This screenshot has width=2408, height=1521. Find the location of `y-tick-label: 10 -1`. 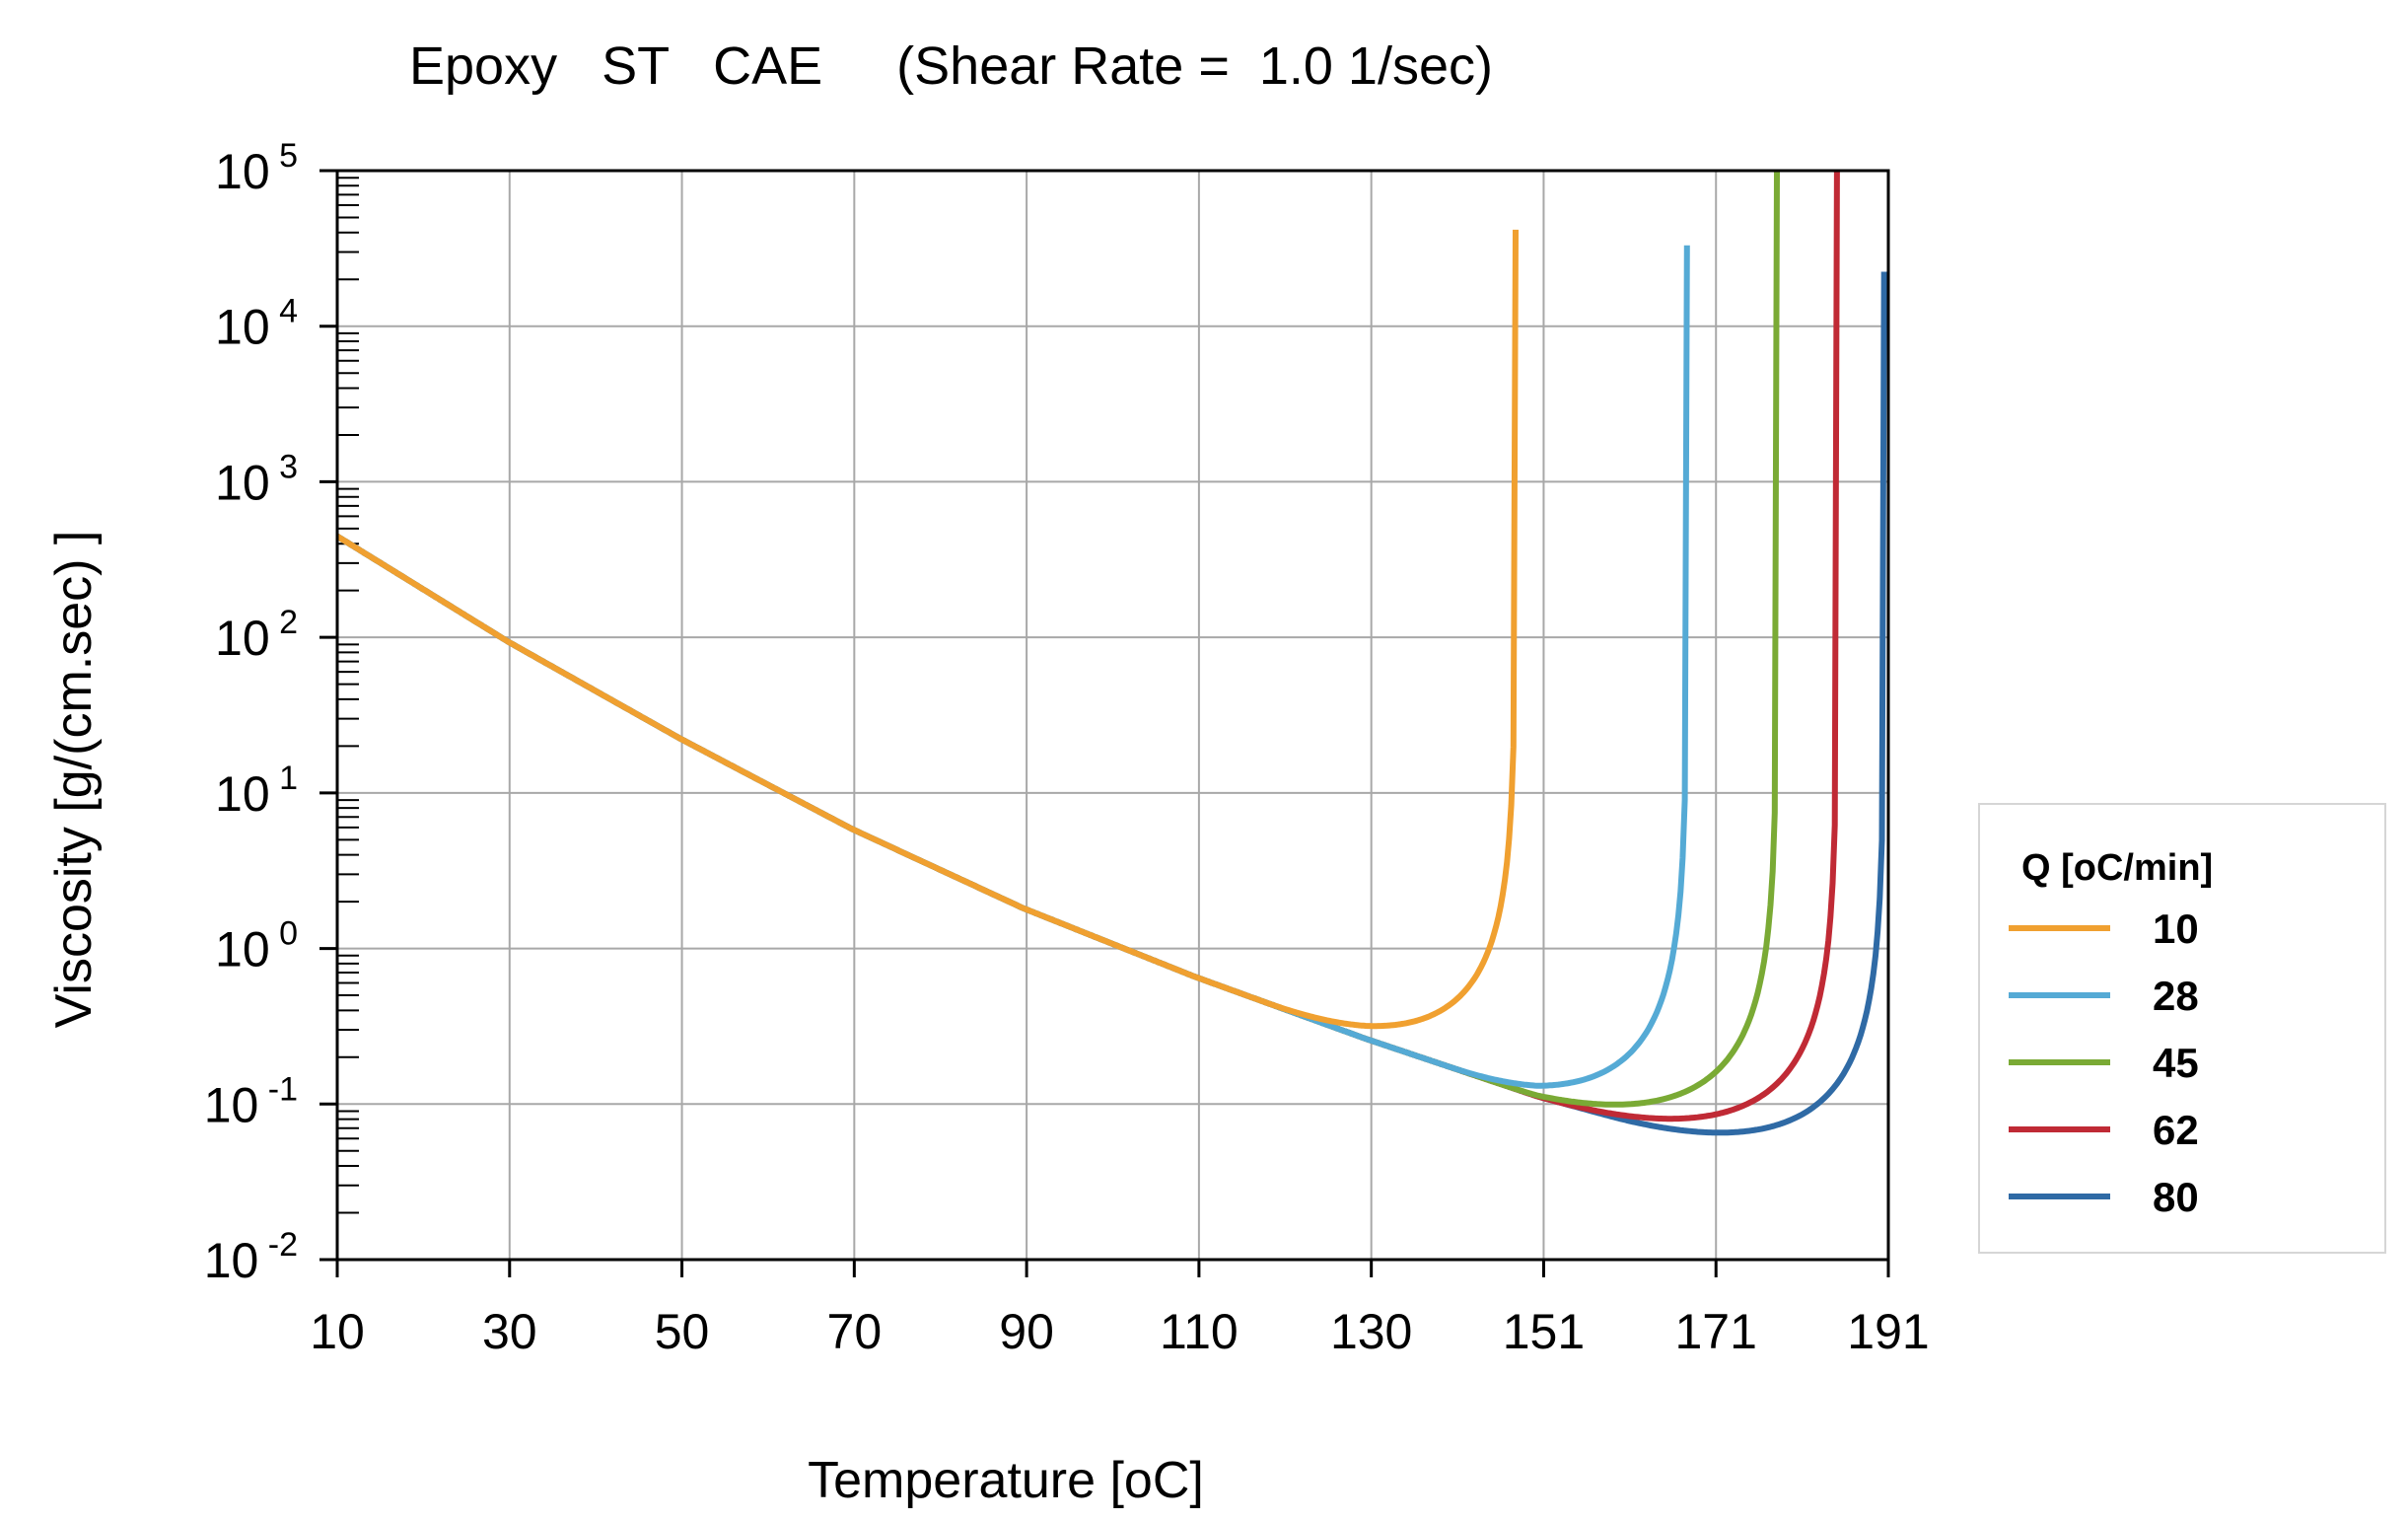

y-tick-label: 10 -1 is located at coordinates (251, 1101).